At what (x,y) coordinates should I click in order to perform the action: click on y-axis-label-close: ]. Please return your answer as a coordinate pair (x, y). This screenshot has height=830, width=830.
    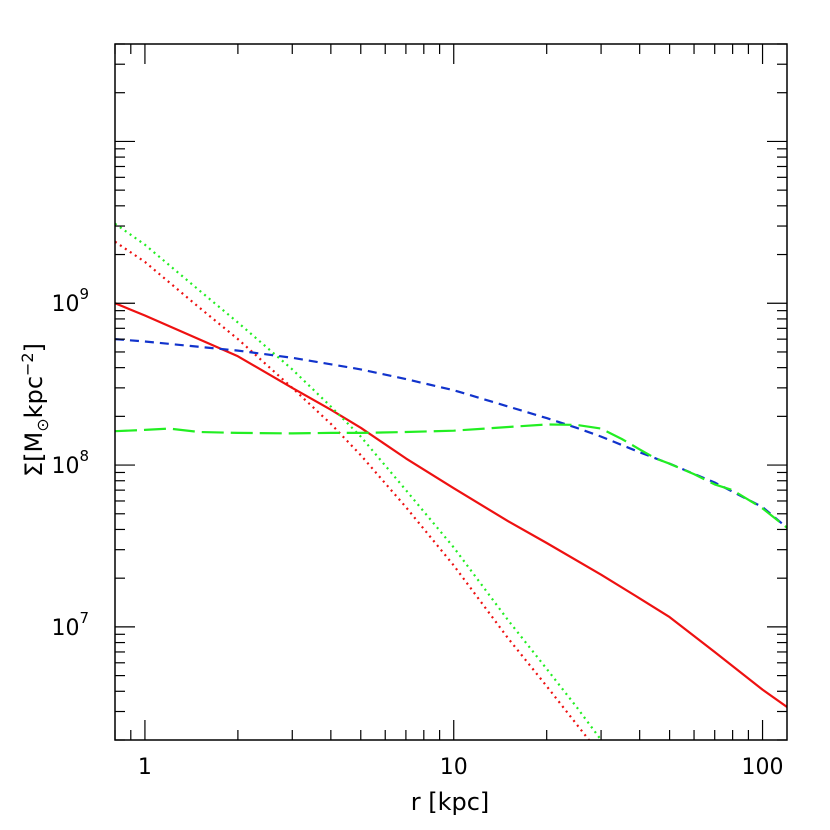
    Looking at the image, I should click on (34, 347).